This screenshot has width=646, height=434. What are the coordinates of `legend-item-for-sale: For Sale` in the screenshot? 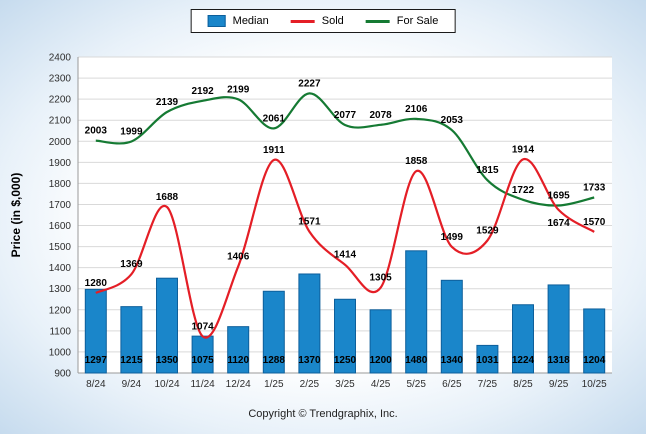 It's located at (402, 21).